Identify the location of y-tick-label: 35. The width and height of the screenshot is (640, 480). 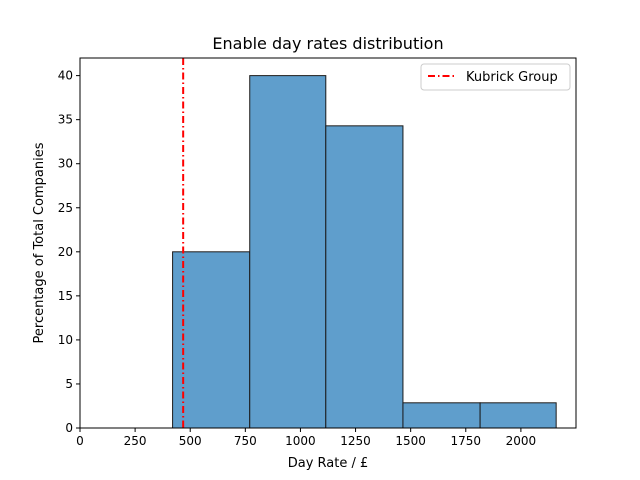
(65, 120).